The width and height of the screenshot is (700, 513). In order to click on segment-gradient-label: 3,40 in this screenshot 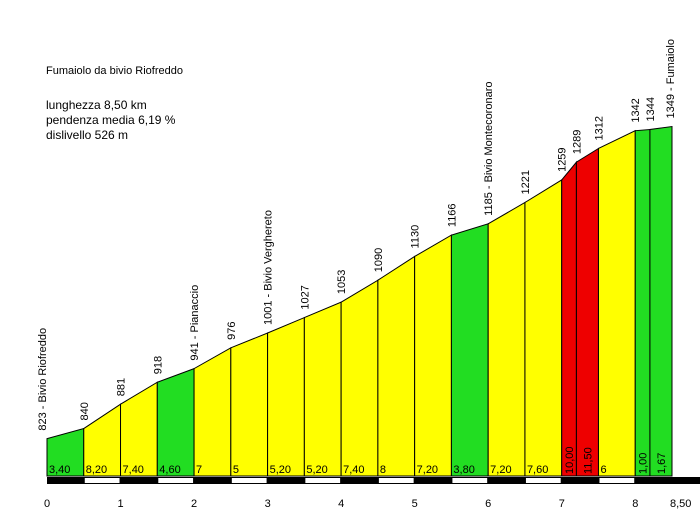, I will do `click(59, 470)`.